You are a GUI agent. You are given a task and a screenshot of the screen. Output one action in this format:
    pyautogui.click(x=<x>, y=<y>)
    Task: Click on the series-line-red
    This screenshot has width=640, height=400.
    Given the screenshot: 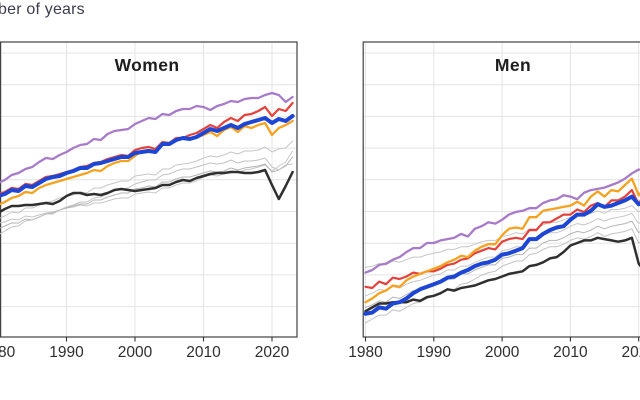 What is the action you would take?
    pyautogui.click(x=502, y=239)
    